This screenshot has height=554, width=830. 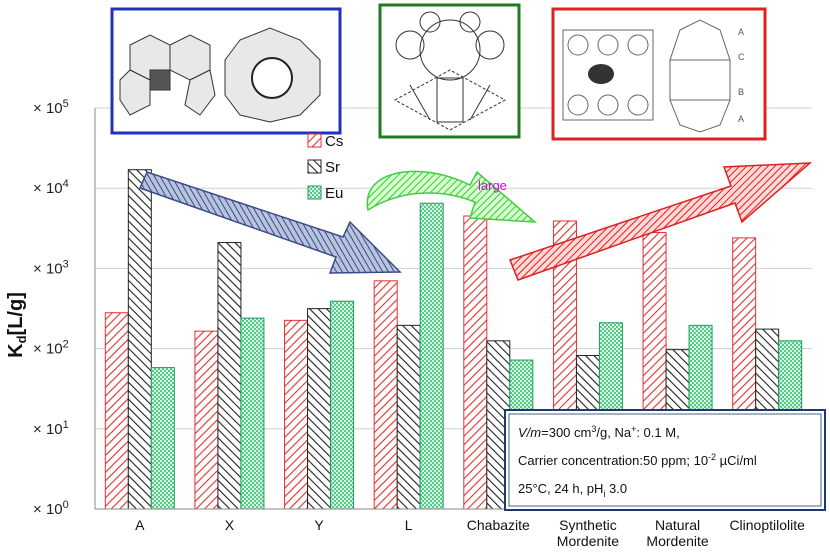 What do you see at coordinates (140, 525) in the screenshot?
I see `x-tick-label: A` at bounding box center [140, 525].